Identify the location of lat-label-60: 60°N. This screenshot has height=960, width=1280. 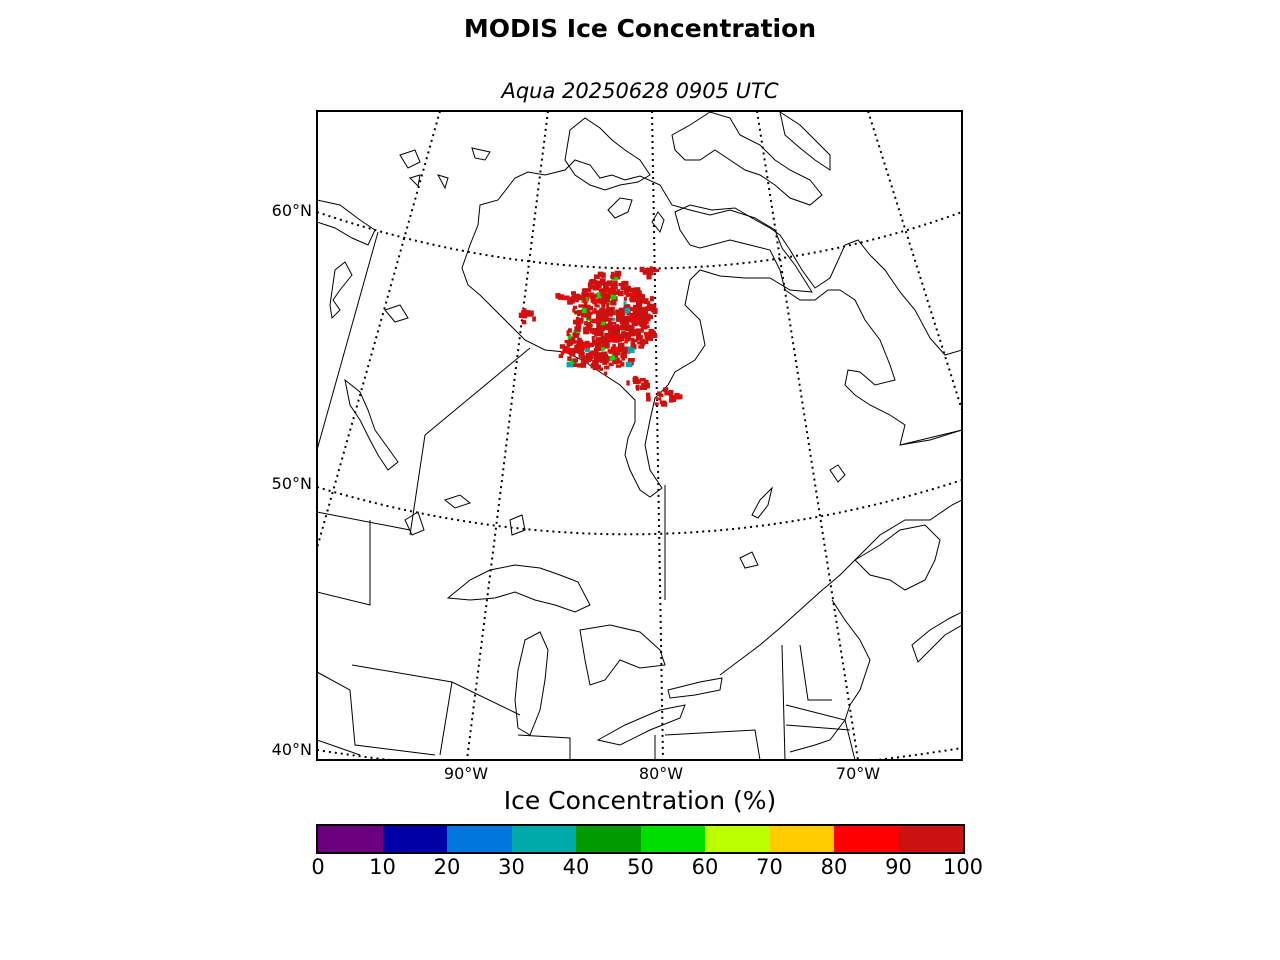
(282, 210).